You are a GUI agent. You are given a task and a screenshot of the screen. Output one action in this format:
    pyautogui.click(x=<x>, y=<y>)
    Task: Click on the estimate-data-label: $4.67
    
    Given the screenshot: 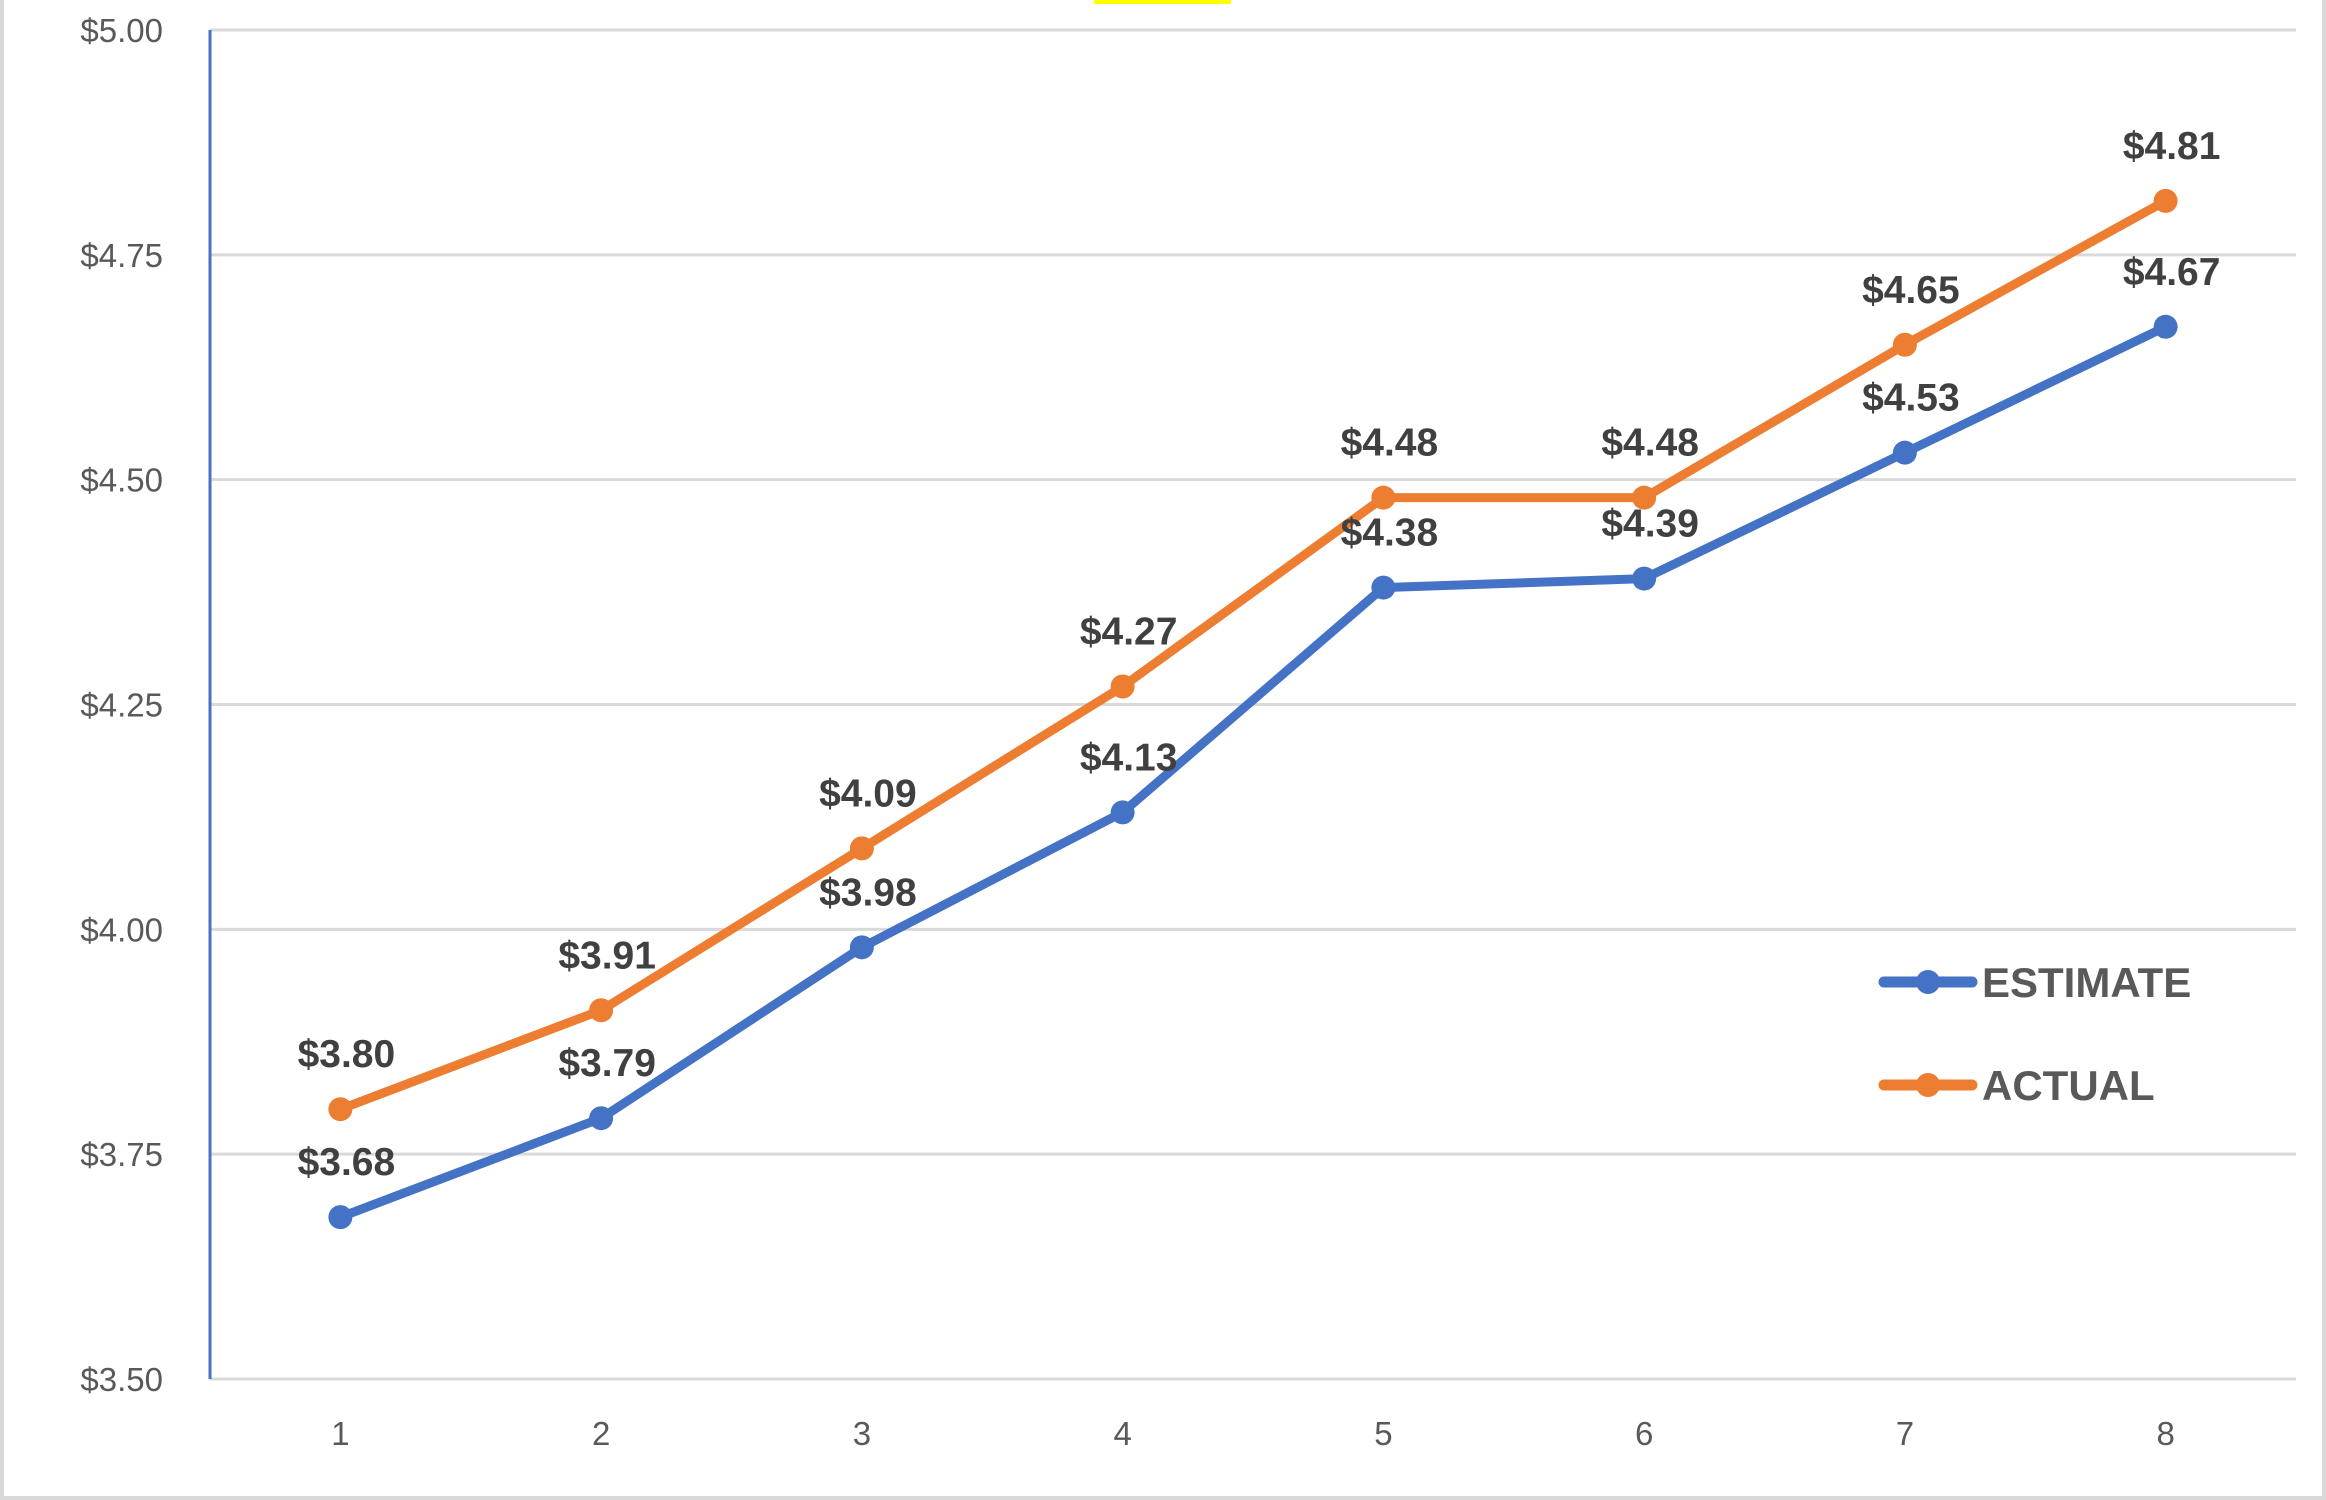 What is the action you would take?
    pyautogui.click(x=2172, y=272)
    